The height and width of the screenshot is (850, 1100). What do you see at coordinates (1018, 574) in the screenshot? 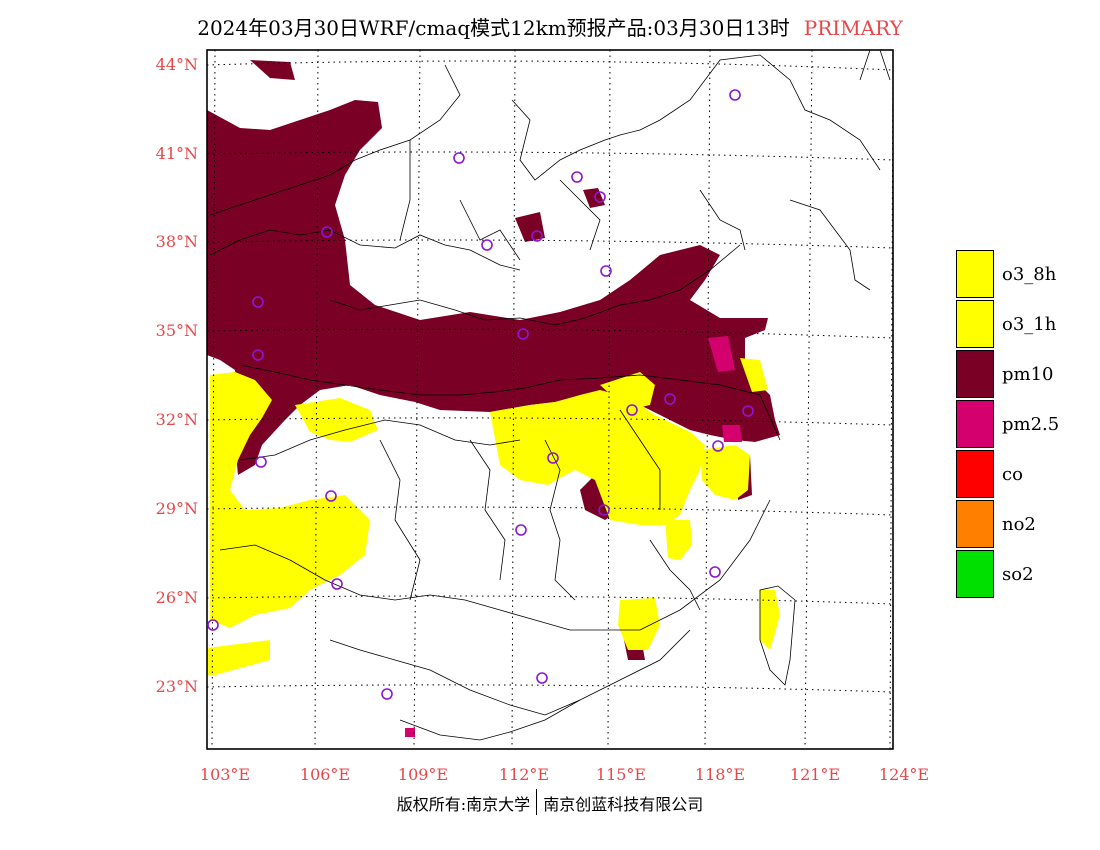
I see `legend-label-so2: so2` at bounding box center [1018, 574].